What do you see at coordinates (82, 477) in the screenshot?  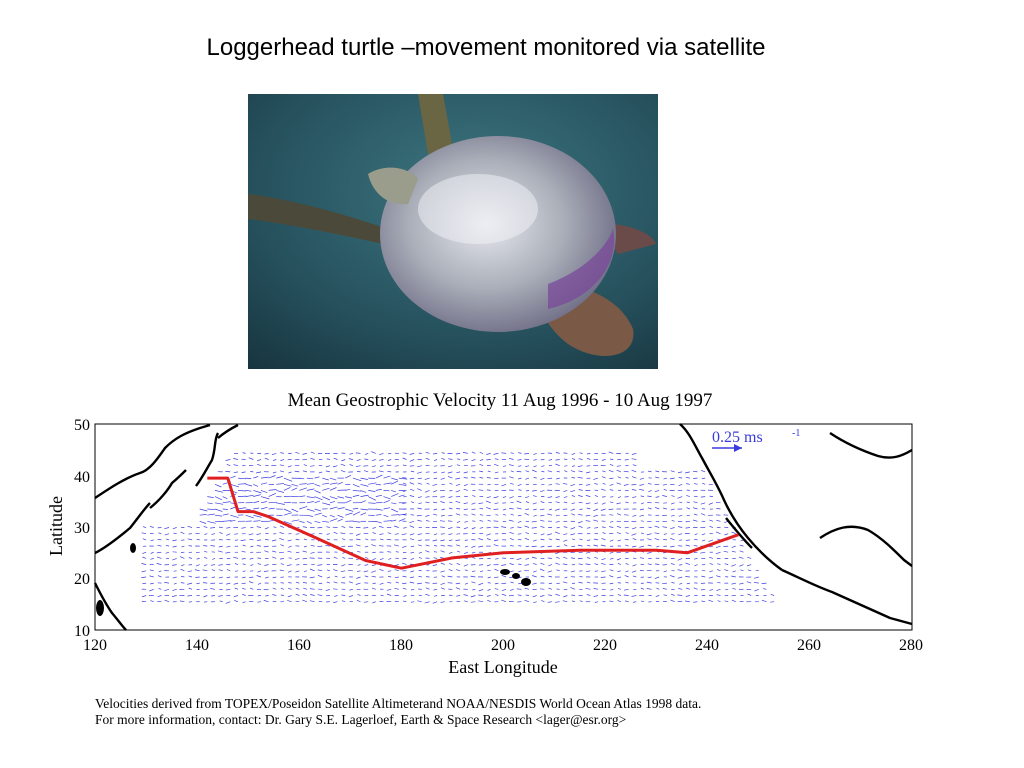 I see `y-tick-40: 40` at bounding box center [82, 477].